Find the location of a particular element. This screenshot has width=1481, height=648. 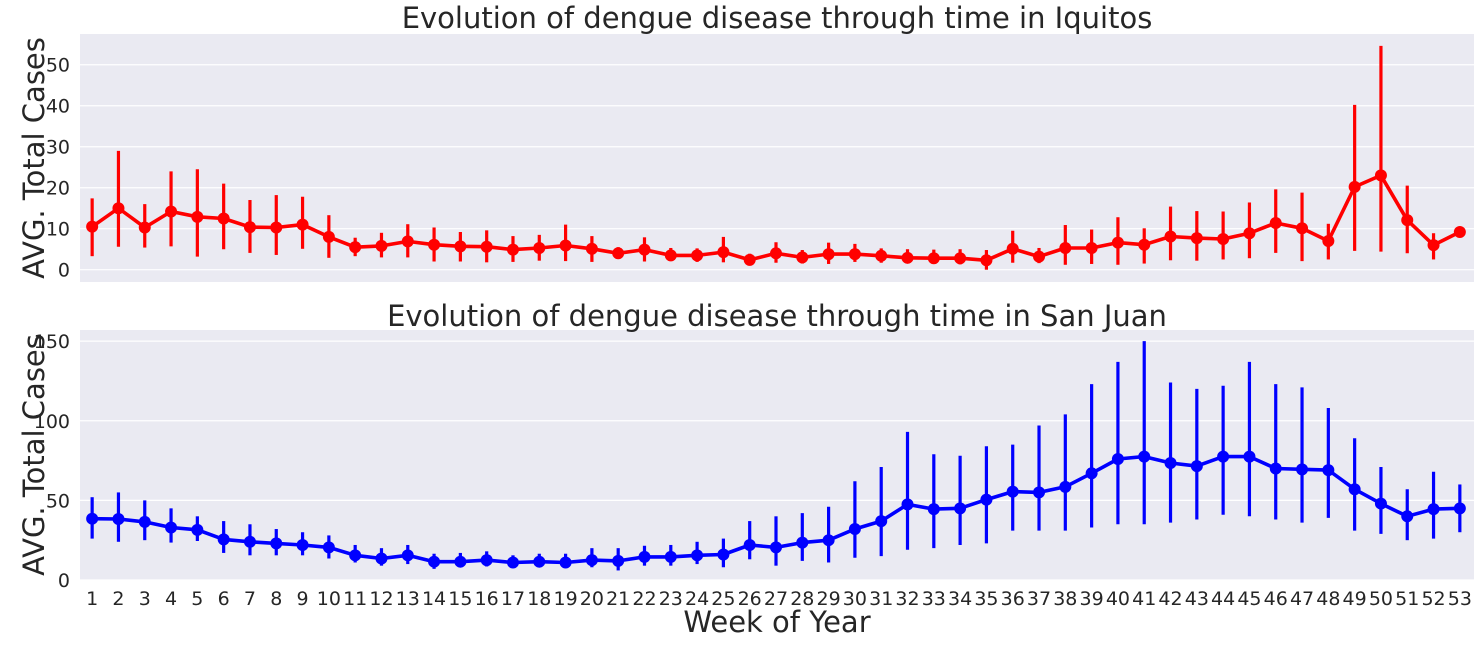

x-tick-label: 35 is located at coordinates (986, 599).